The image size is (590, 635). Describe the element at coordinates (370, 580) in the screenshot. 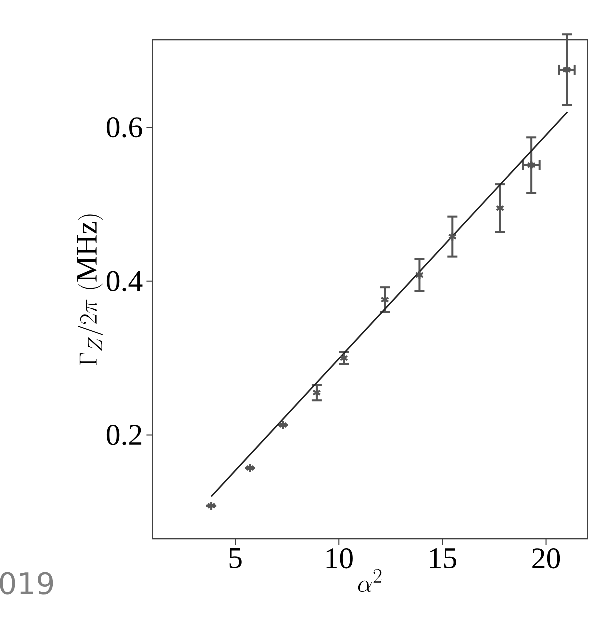

I see `x-axis-title: $\alpha^2$` at that location.